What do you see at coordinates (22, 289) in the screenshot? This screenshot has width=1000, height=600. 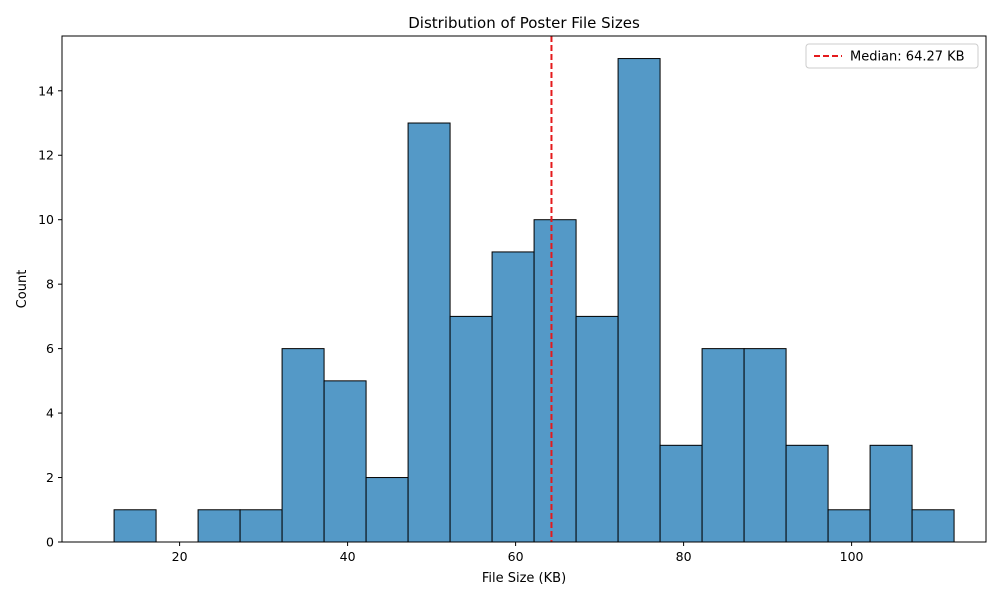 I see `y-axis-title: Count` at bounding box center [22, 289].